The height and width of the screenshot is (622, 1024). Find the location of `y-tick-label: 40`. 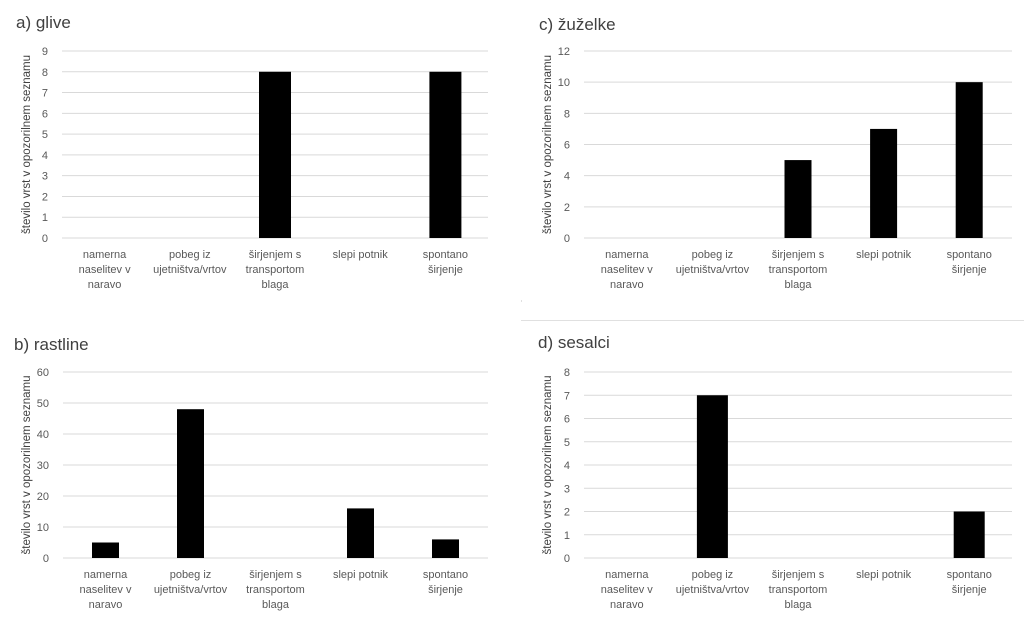

y-tick-label: 40 is located at coordinates (43, 435).